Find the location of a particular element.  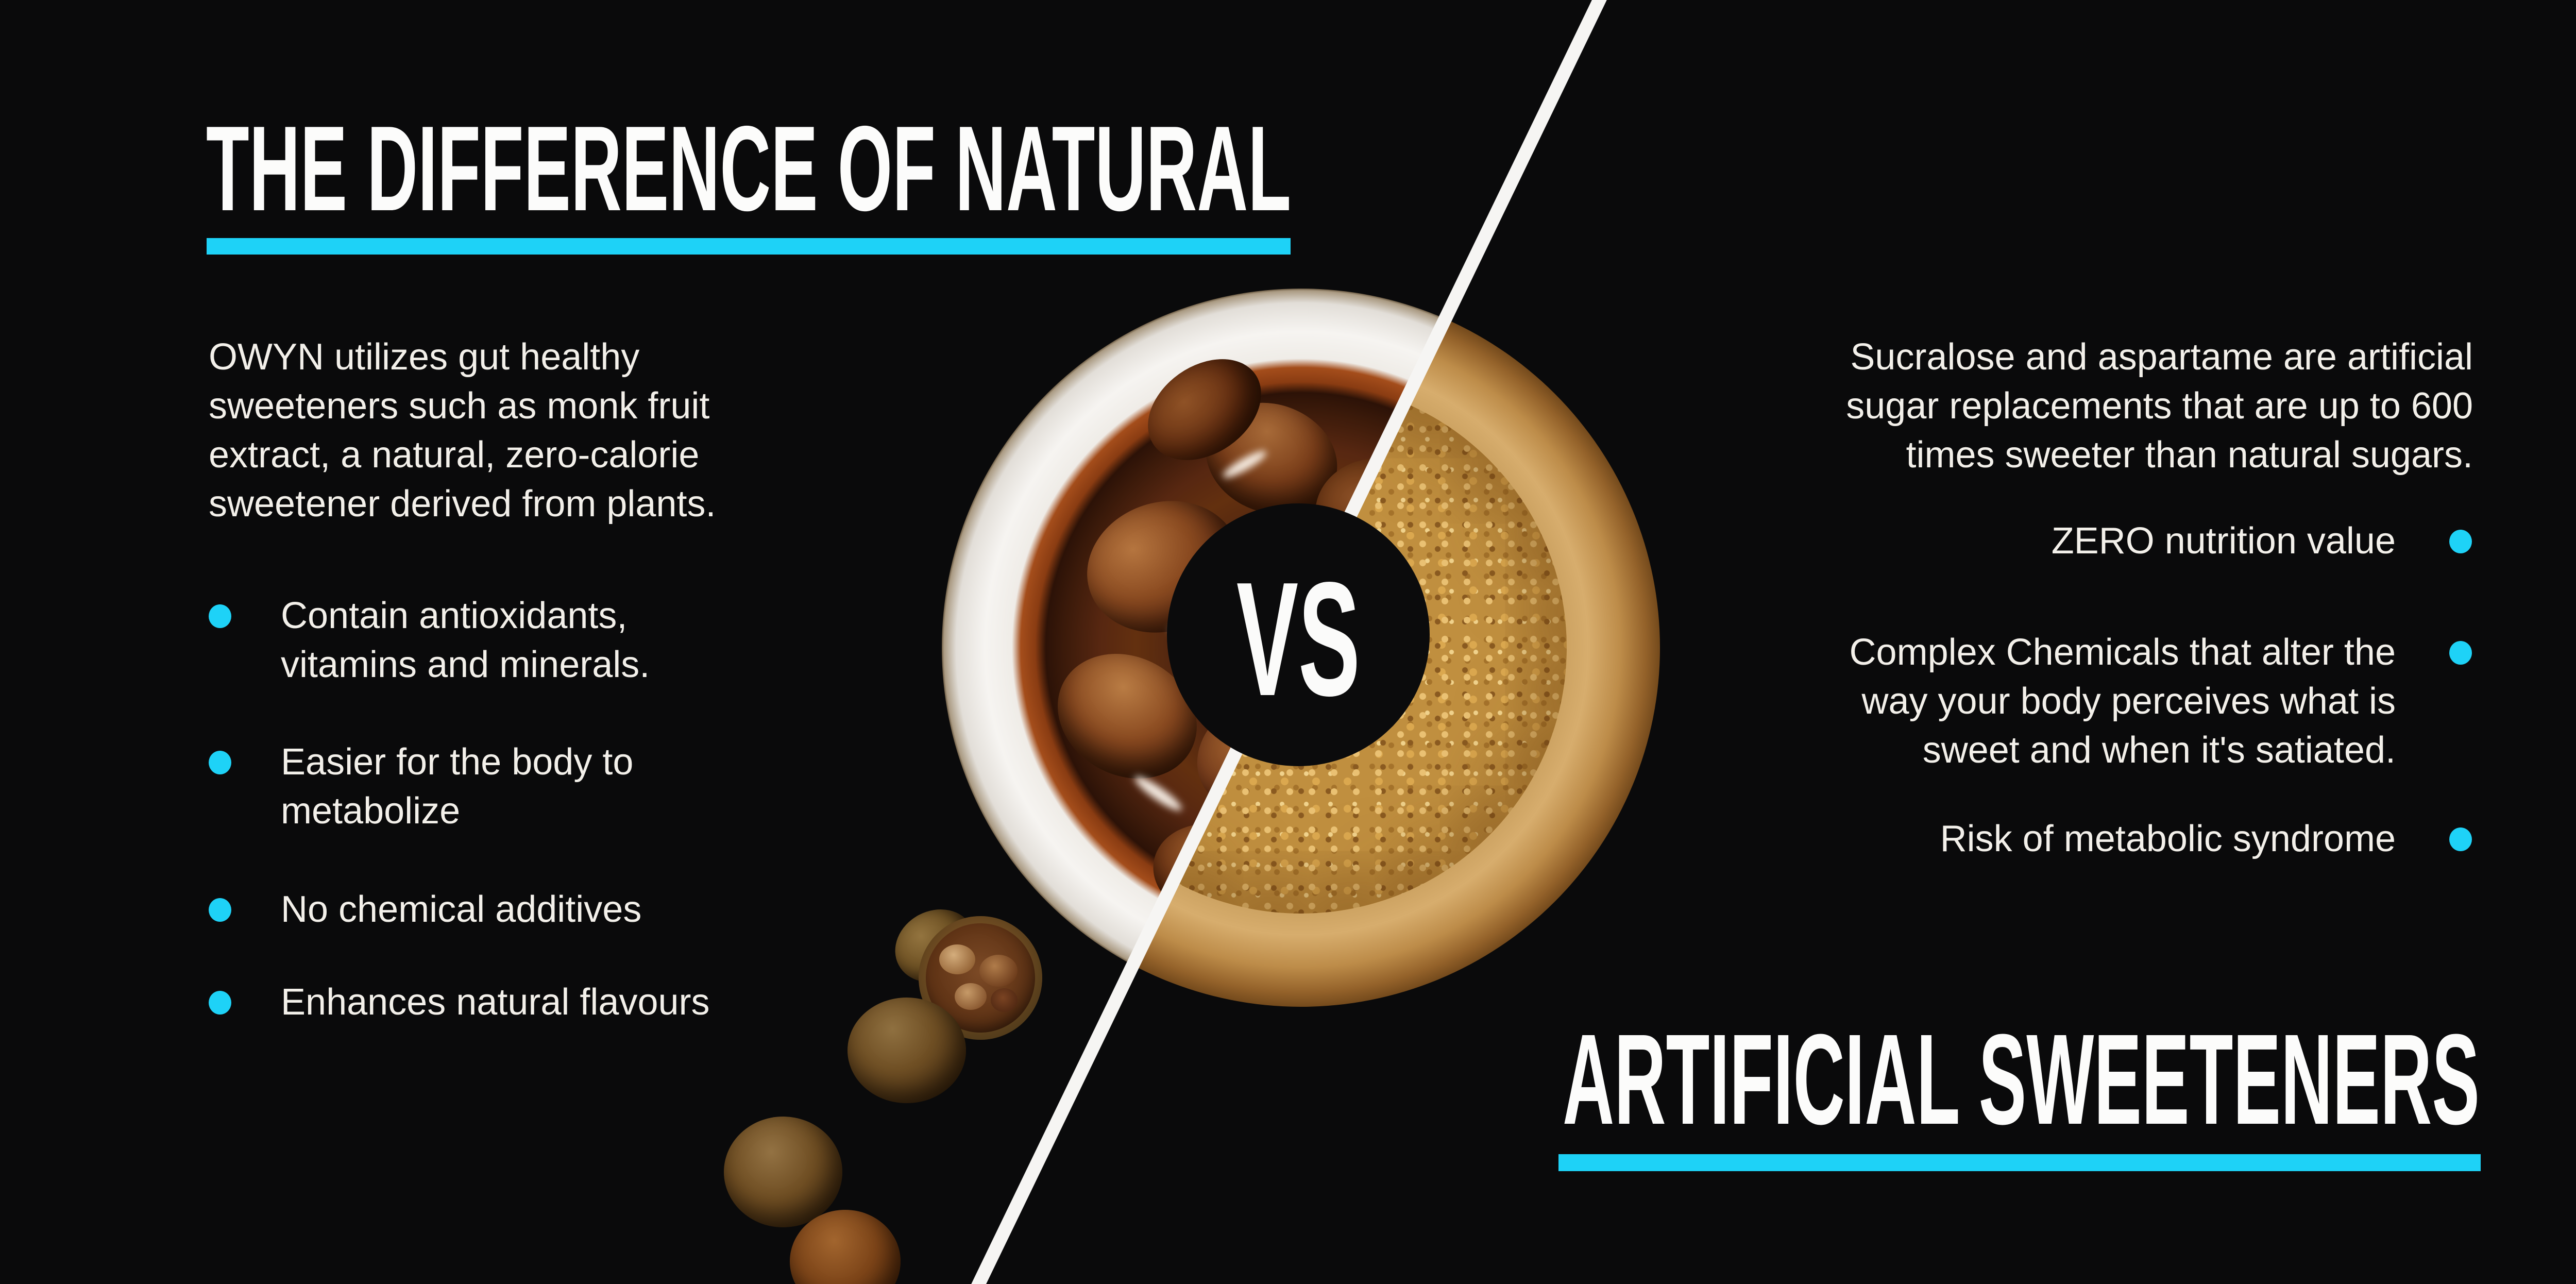

bullet-line: Risk of metabolic syndrome is located at coordinates (2168, 839).